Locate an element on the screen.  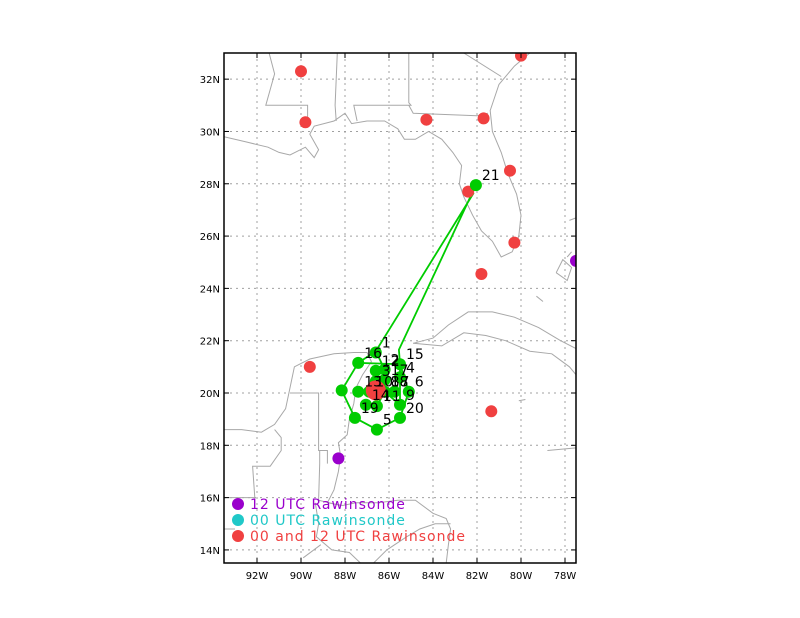
dropsonde-label: 20 is located at coordinates (415, 409).